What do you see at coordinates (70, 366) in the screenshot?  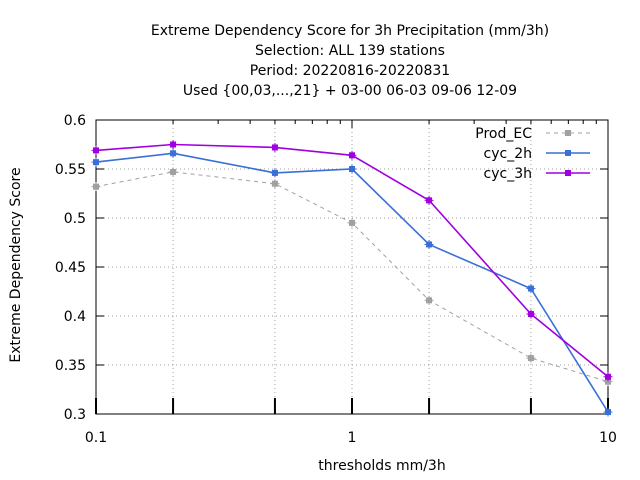 I see `y-tick-label: 0.35` at bounding box center [70, 366].